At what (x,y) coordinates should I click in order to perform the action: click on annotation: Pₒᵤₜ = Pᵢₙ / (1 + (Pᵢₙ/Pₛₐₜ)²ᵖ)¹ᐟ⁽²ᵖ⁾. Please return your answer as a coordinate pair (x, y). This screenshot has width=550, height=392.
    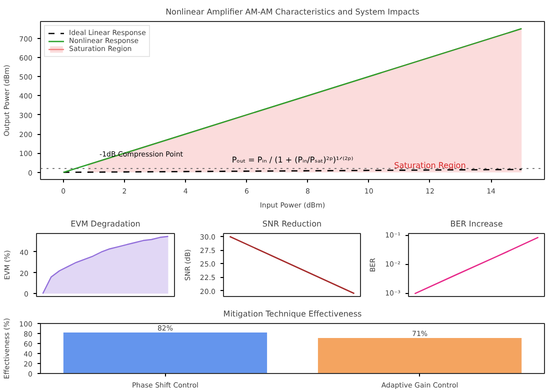
    Looking at the image, I should click on (293, 159).